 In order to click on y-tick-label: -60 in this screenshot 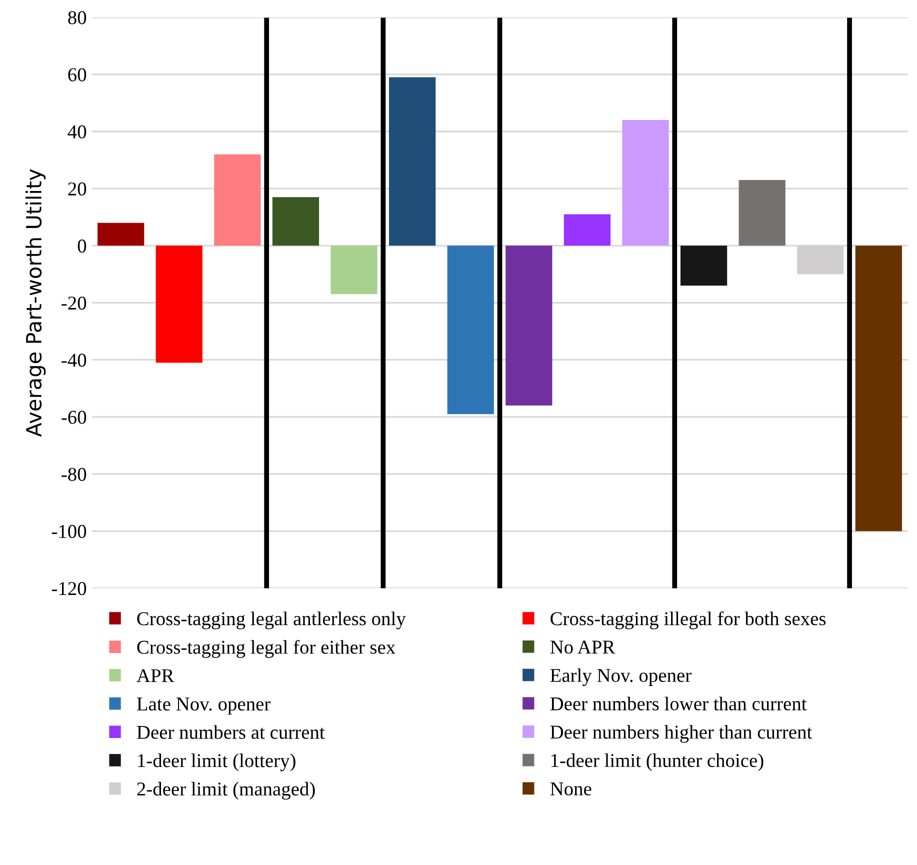, I will do `click(74, 417)`.